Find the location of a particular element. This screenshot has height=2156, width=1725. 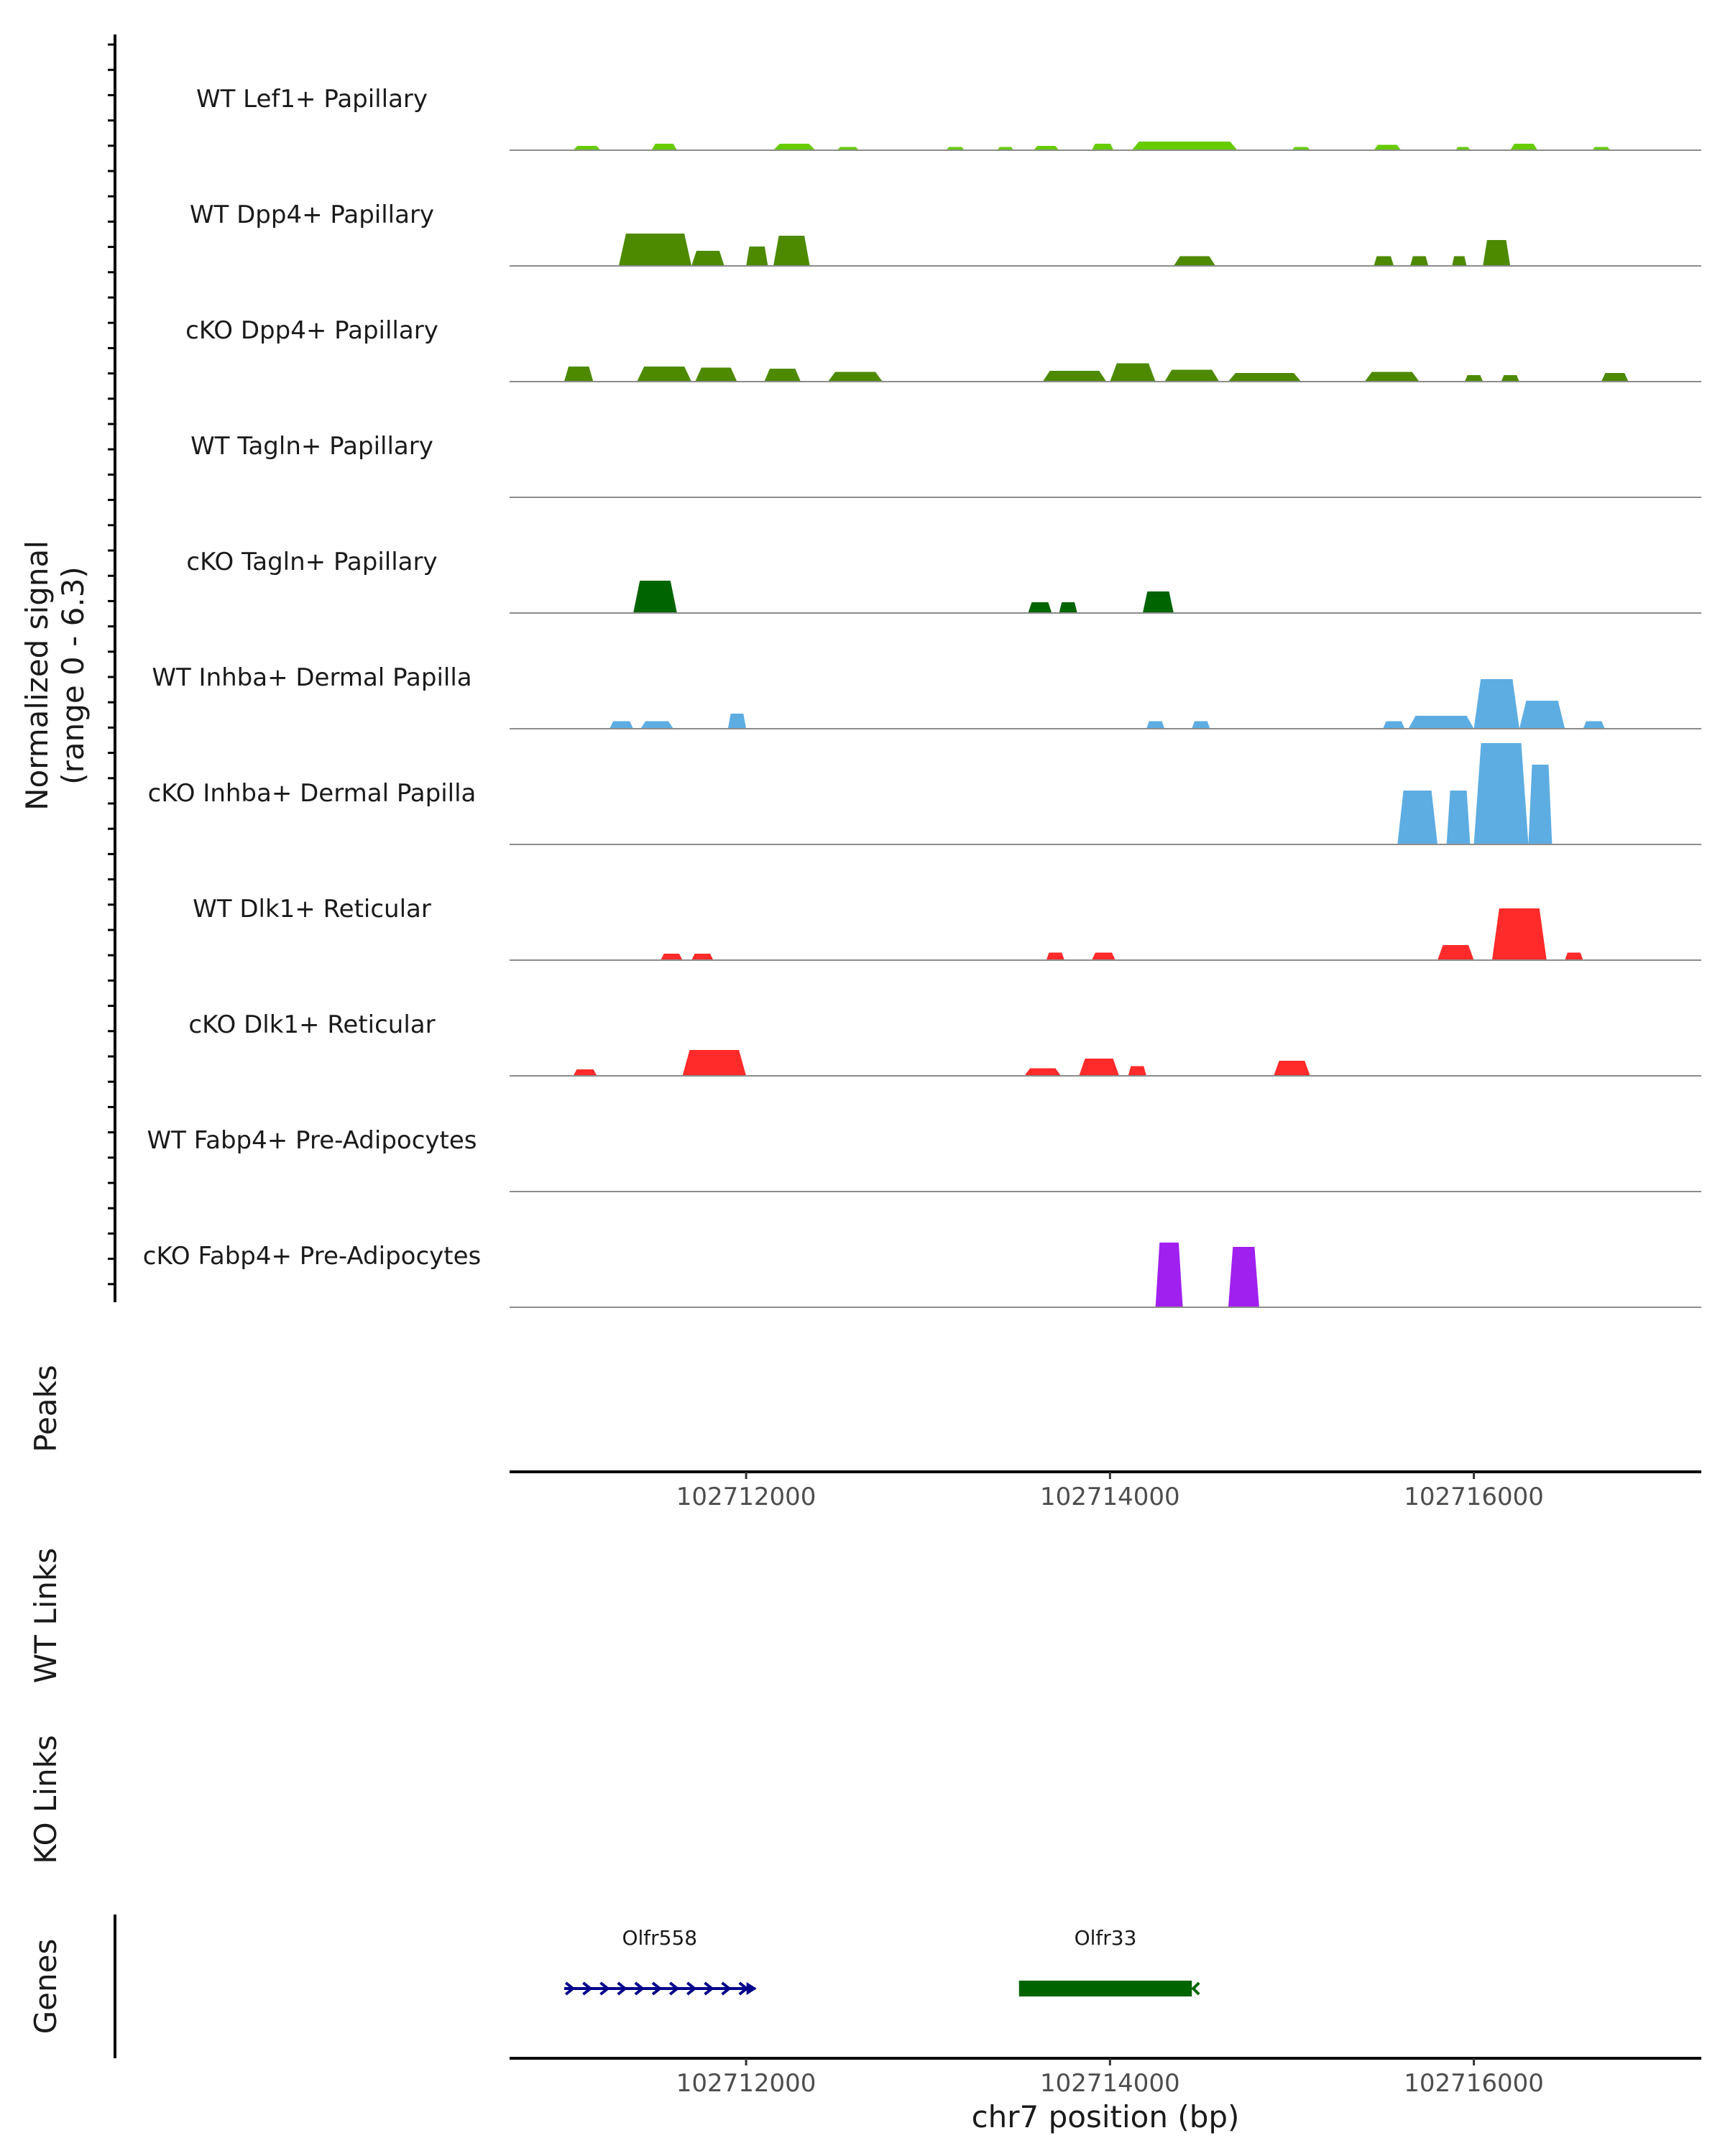

track-label: WT Tagln+ Papillary is located at coordinates (311, 447).